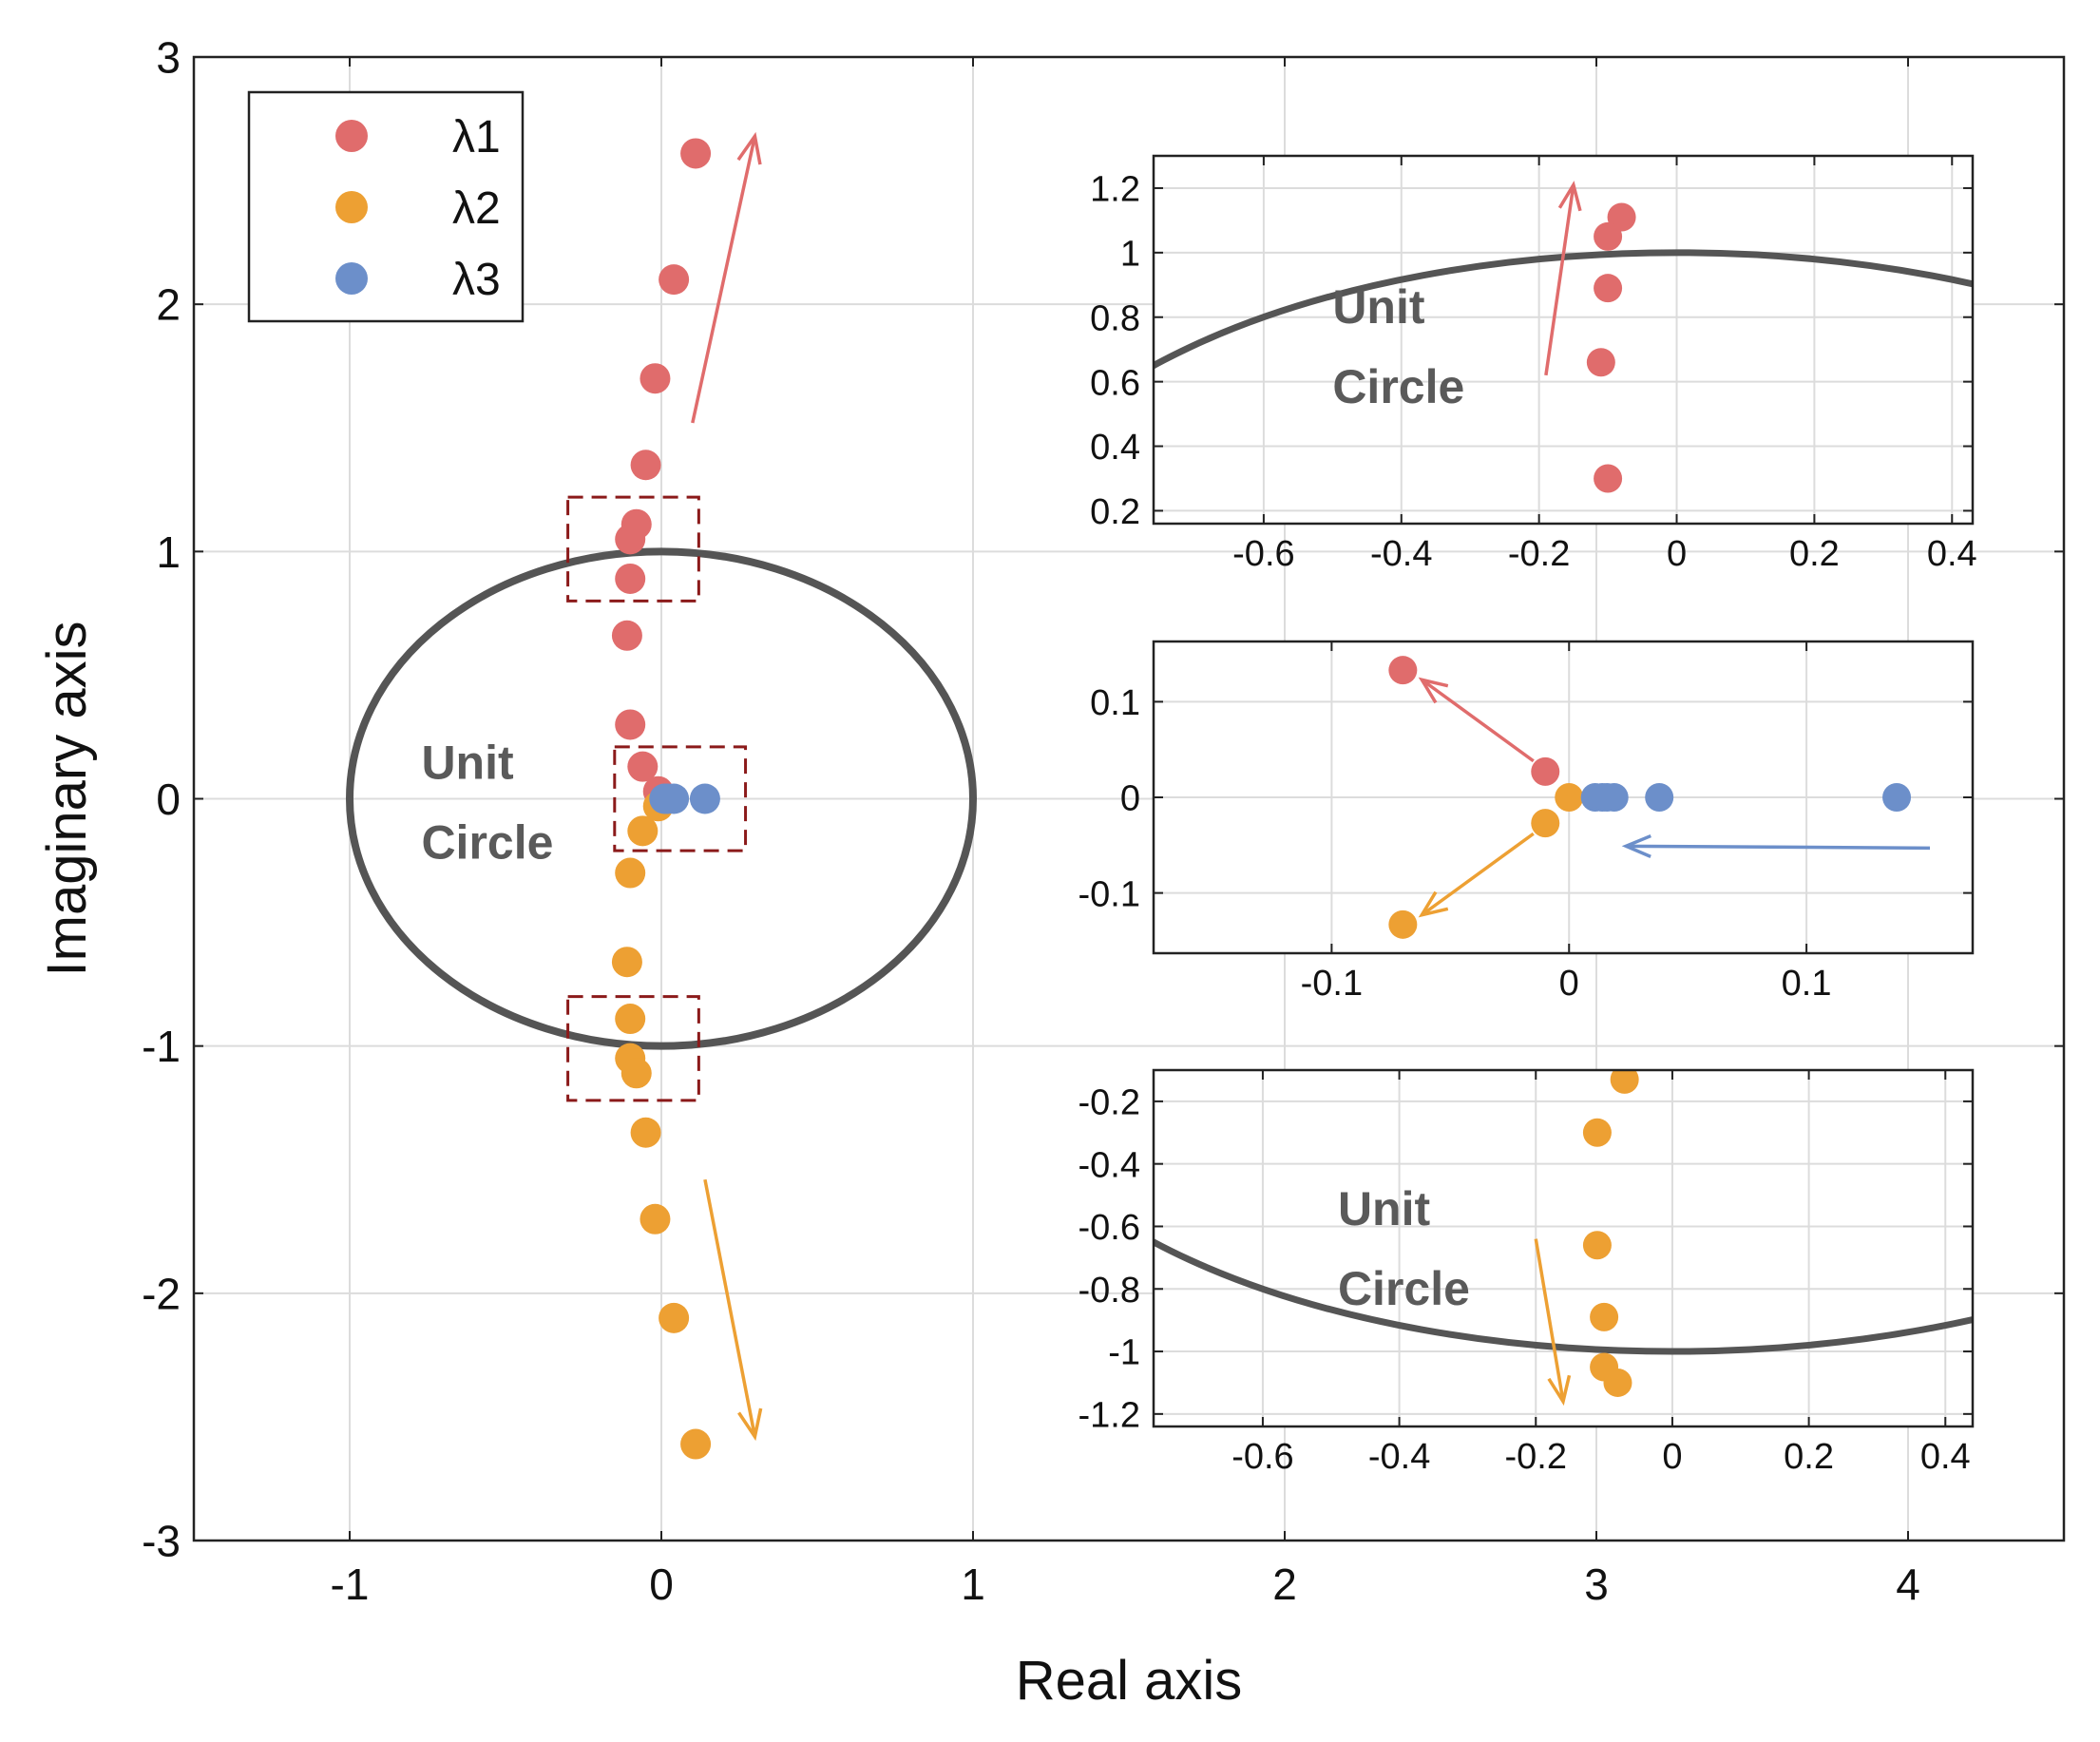  What do you see at coordinates (1115, 190) in the screenshot?
I see `inset-top-ytick-label: 1.2` at bounding box center [1115, 190].